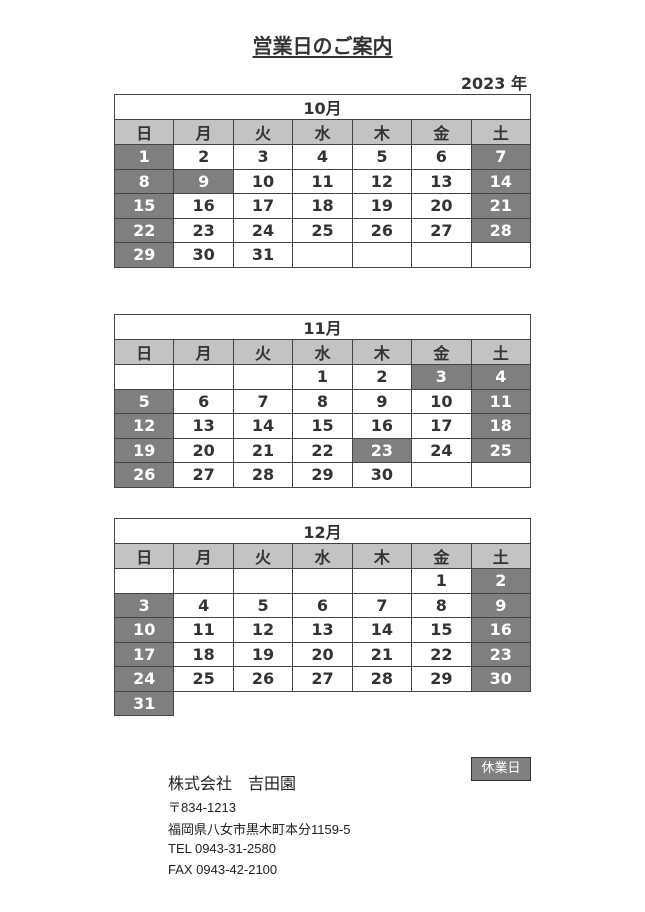 Image resolution: width=645 pixels, height=912 pixels. I want to click on business-day: 4, so click(322, 157).